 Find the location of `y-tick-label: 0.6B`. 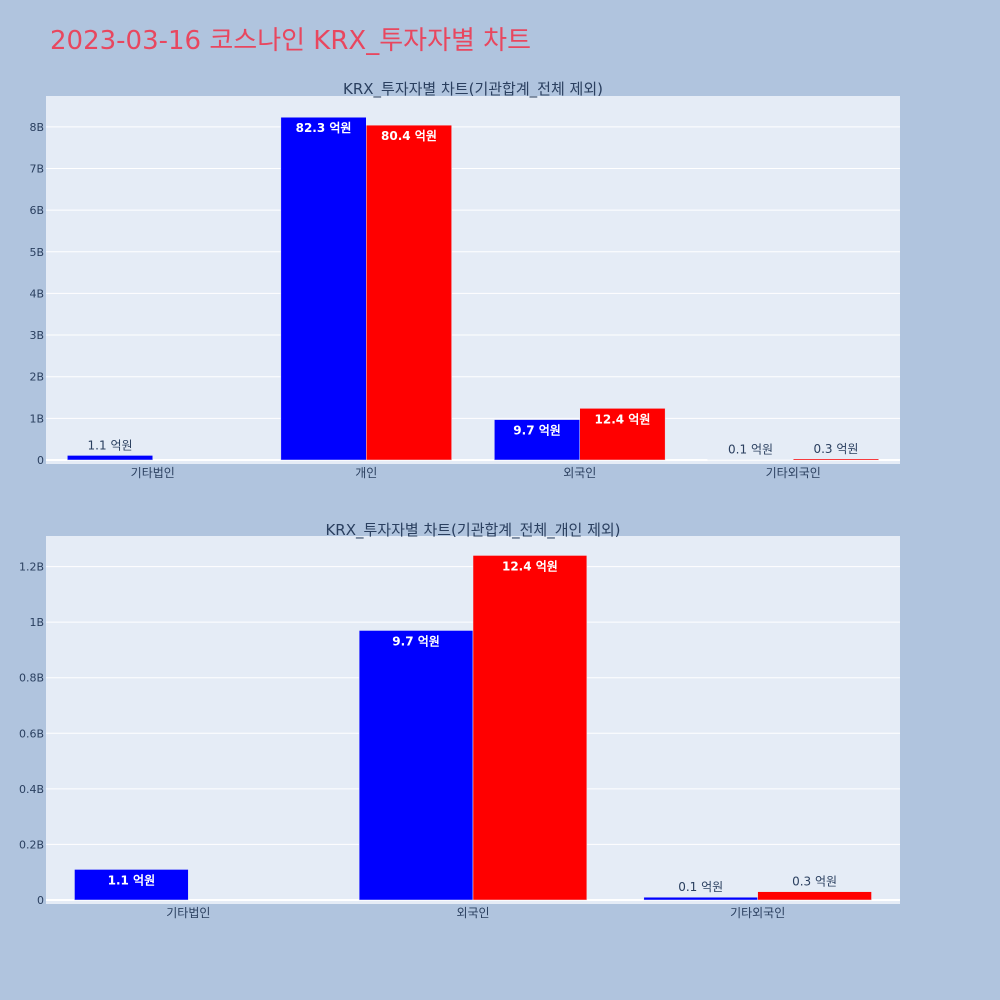

y-tick-label: 0.6B is located at coordinates (31, 733).